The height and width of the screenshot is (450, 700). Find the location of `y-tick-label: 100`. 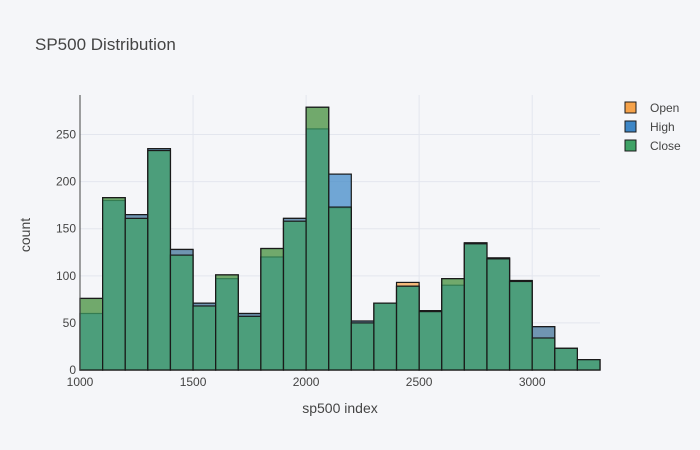

y-tick-label: 100 is located at coordinates (66, 276).